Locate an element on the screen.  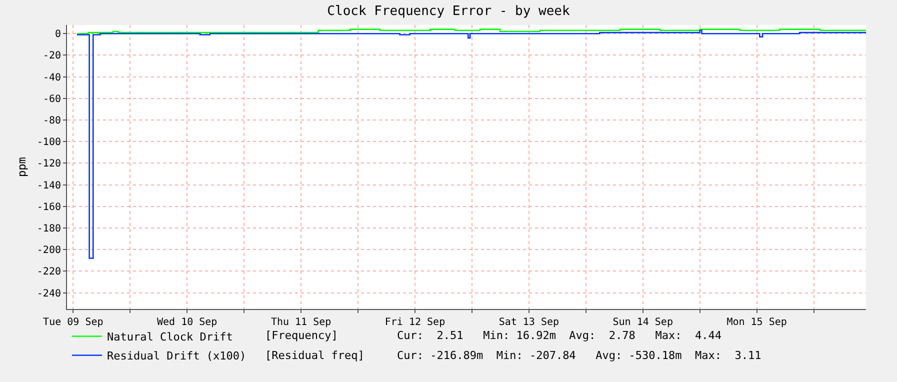
x-tick-label: Wed 10 Sep is located at coordinates (187, 322).